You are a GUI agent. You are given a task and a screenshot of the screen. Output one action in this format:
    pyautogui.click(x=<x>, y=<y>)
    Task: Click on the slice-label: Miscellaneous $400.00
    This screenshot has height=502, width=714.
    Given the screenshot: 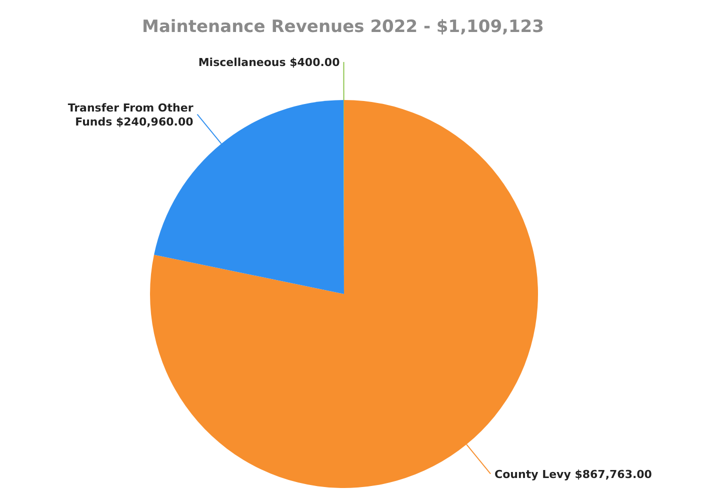 What is the action you would take?
    pyautogui.click(x=269, y=62)
    